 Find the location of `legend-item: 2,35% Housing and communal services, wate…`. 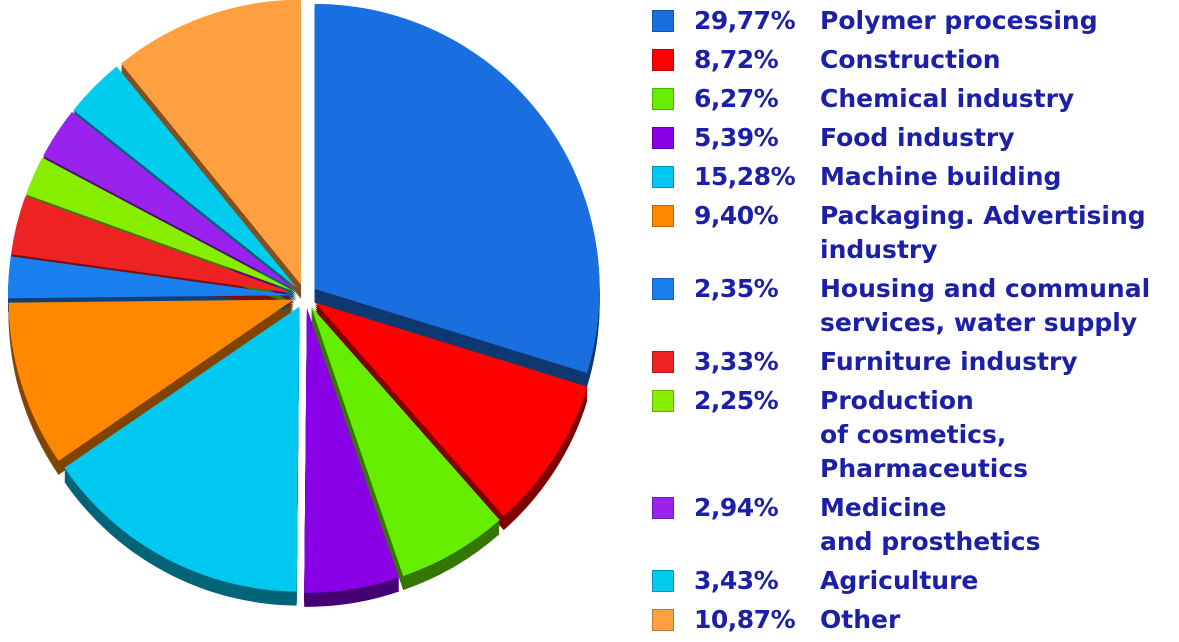

legend-item: 2,35% Housing and communal services, wate… is located at coordinates (915, 308).